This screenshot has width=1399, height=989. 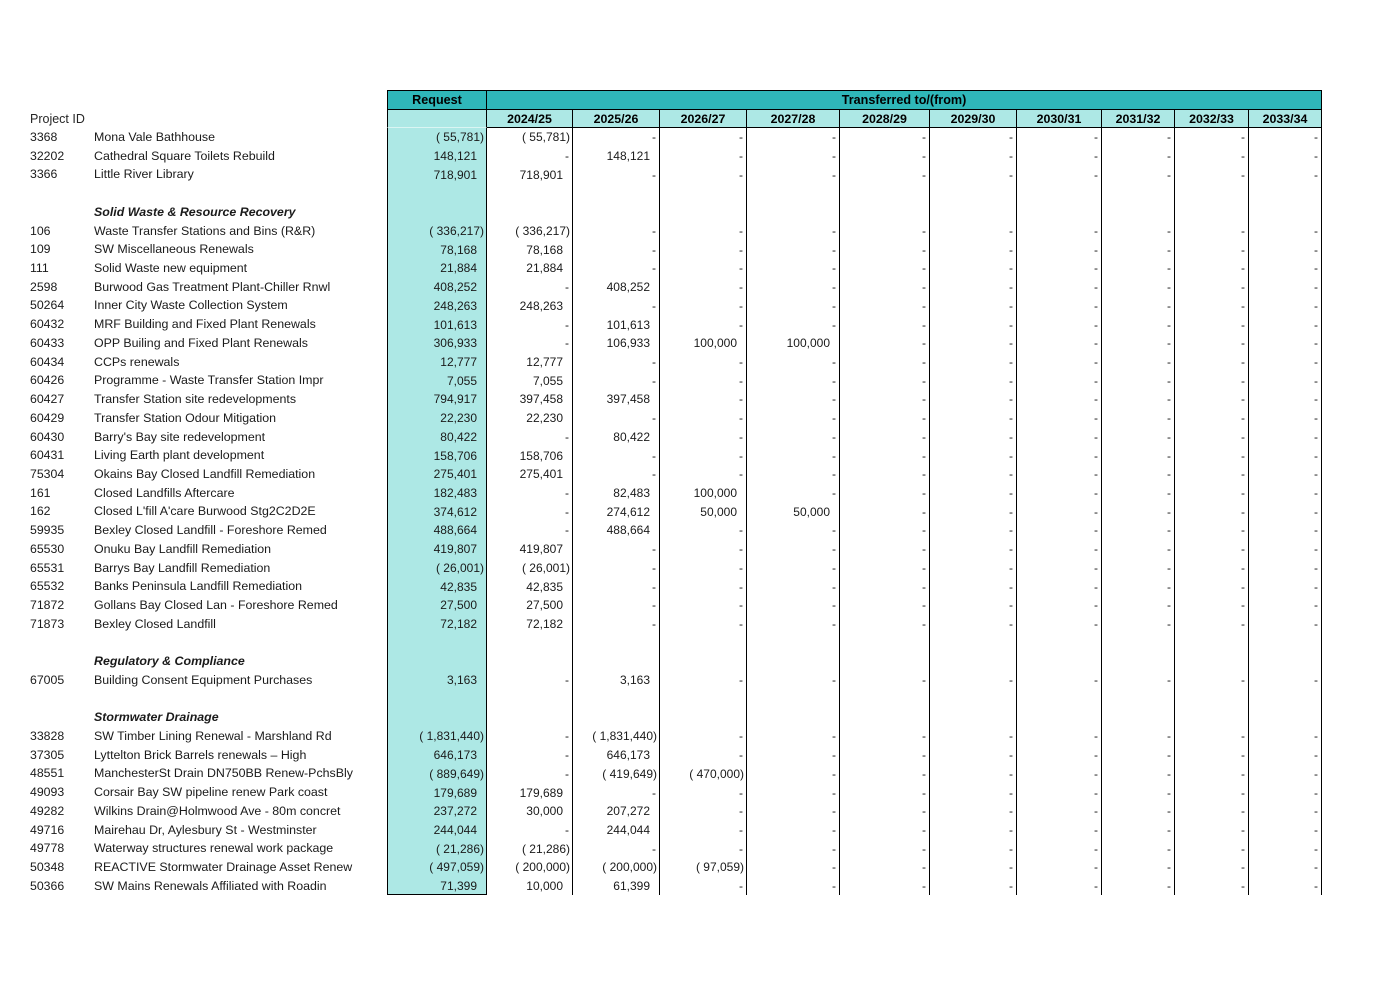 What do you see at coordinates (703, 774) in the screenshot?
I see `year-value-cell: ( 470,000)` at bounding box center [703, 774].